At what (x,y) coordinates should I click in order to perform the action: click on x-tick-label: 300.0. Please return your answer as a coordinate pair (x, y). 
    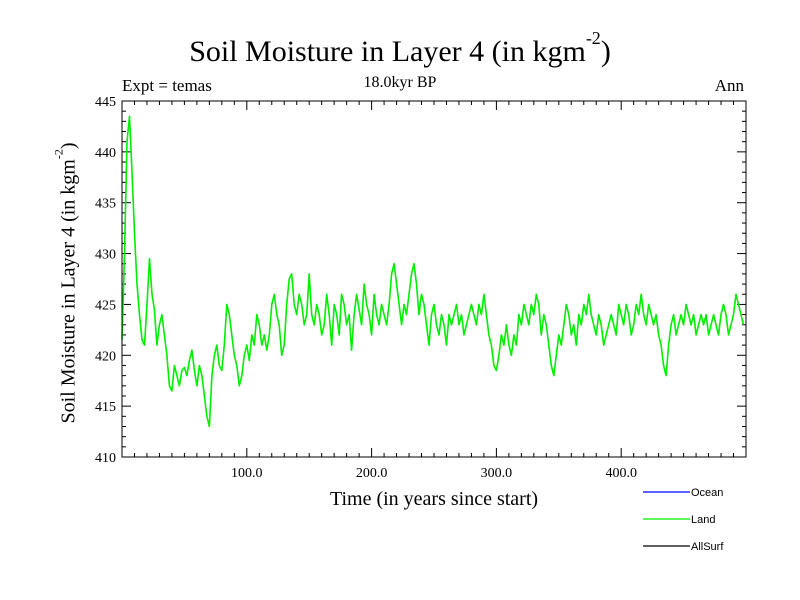
    Looking at the image, I should click on (497, 473).